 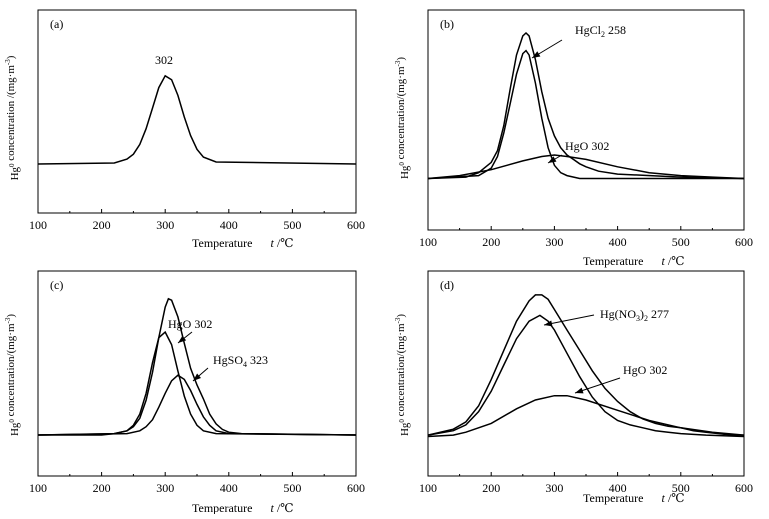 What do you see at coordinates (56, 285) in the screenshot?
I see `panel-label: (c)` at bounding box center [56, 285].